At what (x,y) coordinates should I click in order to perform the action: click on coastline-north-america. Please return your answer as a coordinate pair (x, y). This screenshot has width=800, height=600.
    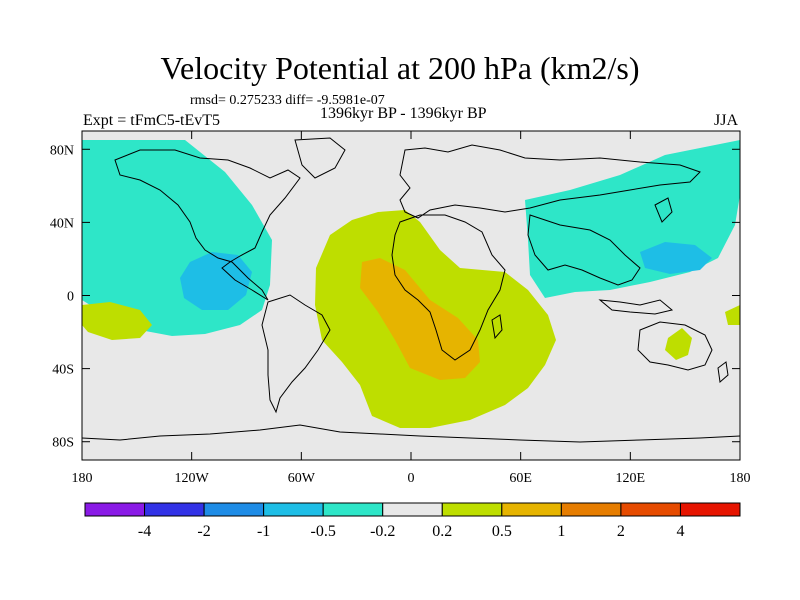
    Looking at the image, I should click on (207, 225).